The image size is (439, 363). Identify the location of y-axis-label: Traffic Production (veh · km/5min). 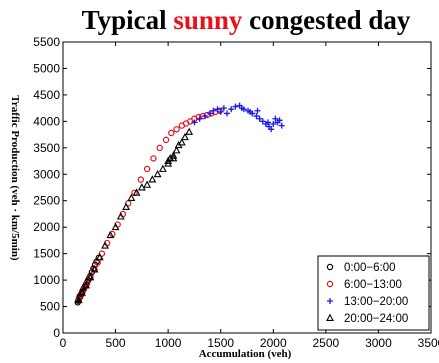
(15, 178).